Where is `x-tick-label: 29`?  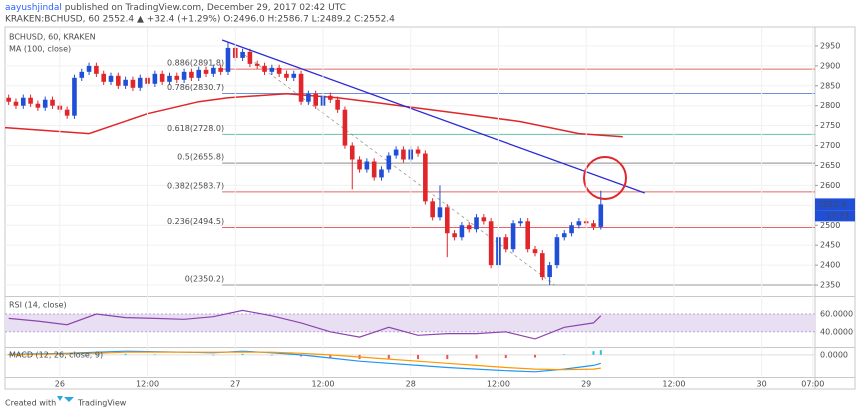 x-tick-label: 29 is located at coordinates (586, 384).